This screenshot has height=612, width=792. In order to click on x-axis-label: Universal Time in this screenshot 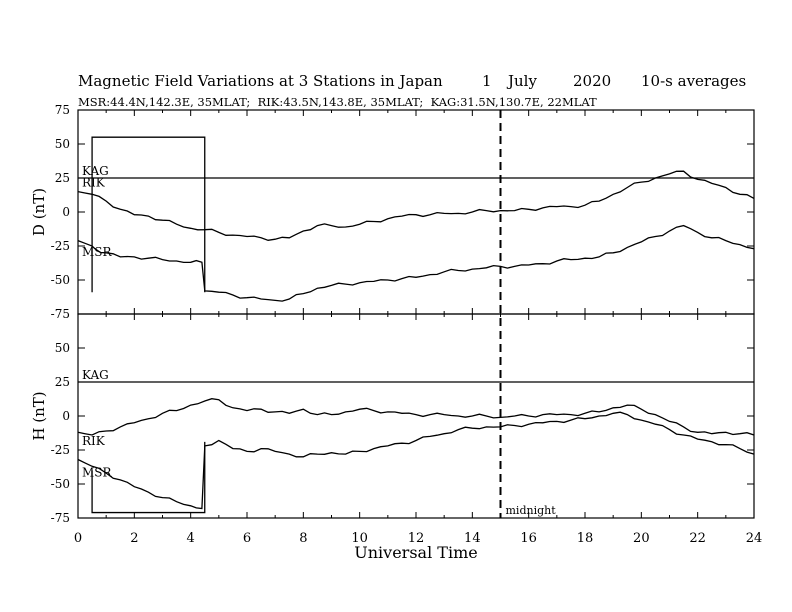, I will do `click(415, 552)`.